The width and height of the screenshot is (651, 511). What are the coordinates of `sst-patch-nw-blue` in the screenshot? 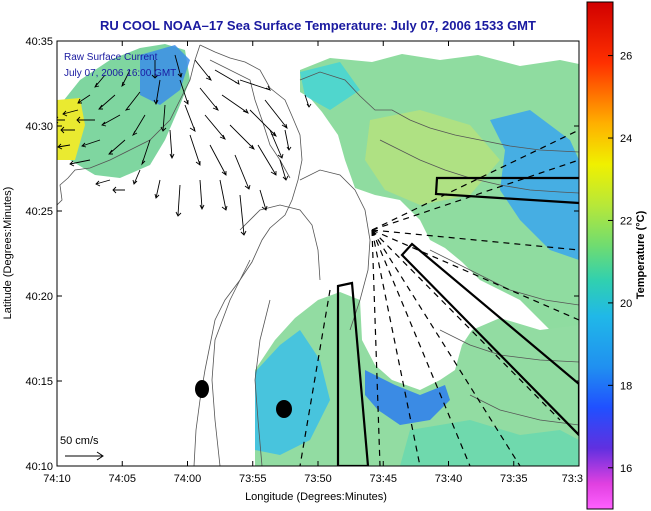 It's located at (165, 75).